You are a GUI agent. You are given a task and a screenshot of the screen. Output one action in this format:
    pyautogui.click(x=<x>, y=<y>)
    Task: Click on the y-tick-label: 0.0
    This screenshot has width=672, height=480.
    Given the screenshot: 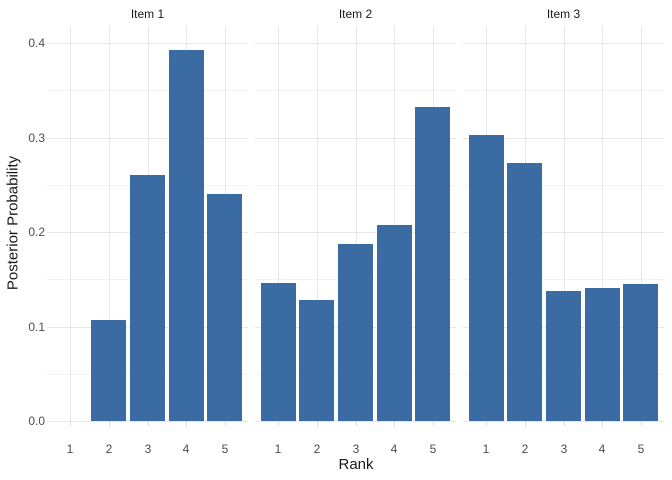 What is the action you would take?
    pyautogui.click(x=36, y=421)
    